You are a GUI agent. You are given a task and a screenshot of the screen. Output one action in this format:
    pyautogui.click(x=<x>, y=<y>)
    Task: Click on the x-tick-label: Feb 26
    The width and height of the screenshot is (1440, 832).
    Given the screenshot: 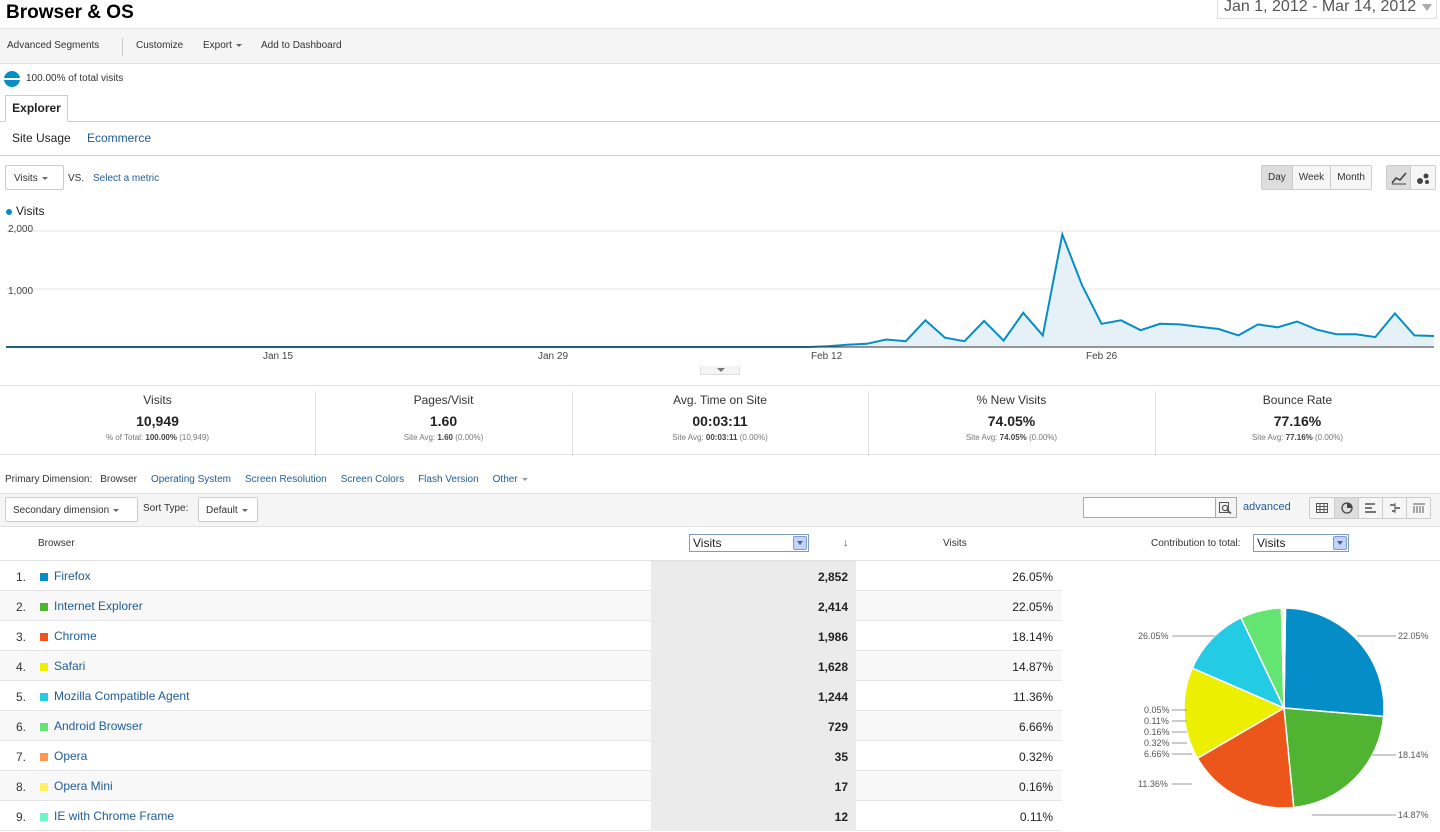 What is the action you would take?
    pyautogui.click(x=1102, y=356)
    